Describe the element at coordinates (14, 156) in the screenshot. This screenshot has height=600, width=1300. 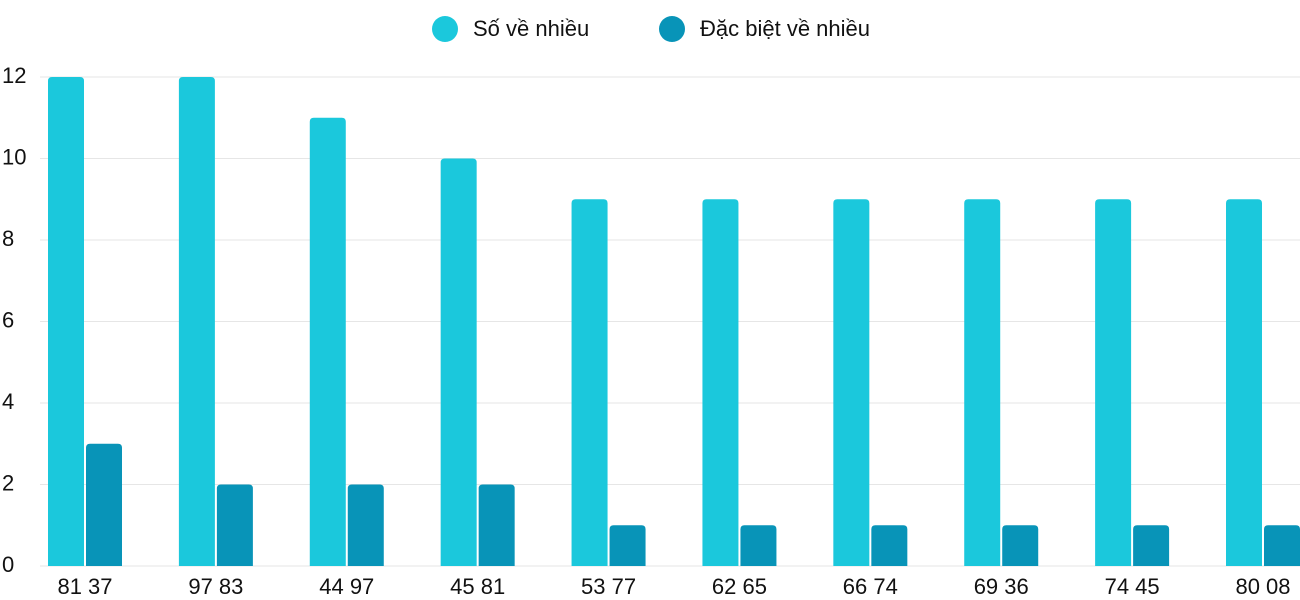
I see `y-tick-label: 10` at that location.